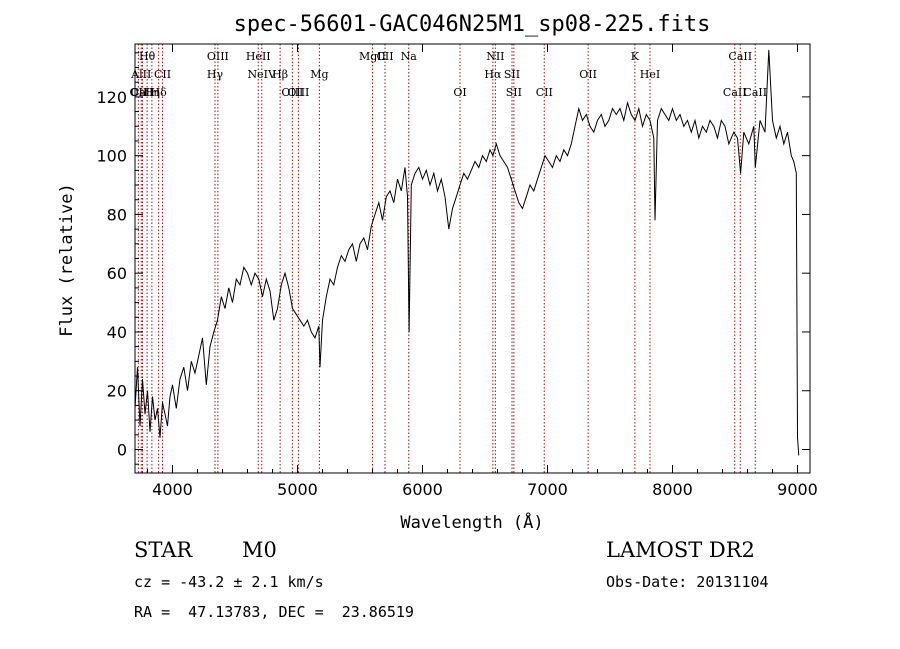 The width and height of the screenshot is (900, 649). I want to click on y-tick-label: 0, so click(122, 449).